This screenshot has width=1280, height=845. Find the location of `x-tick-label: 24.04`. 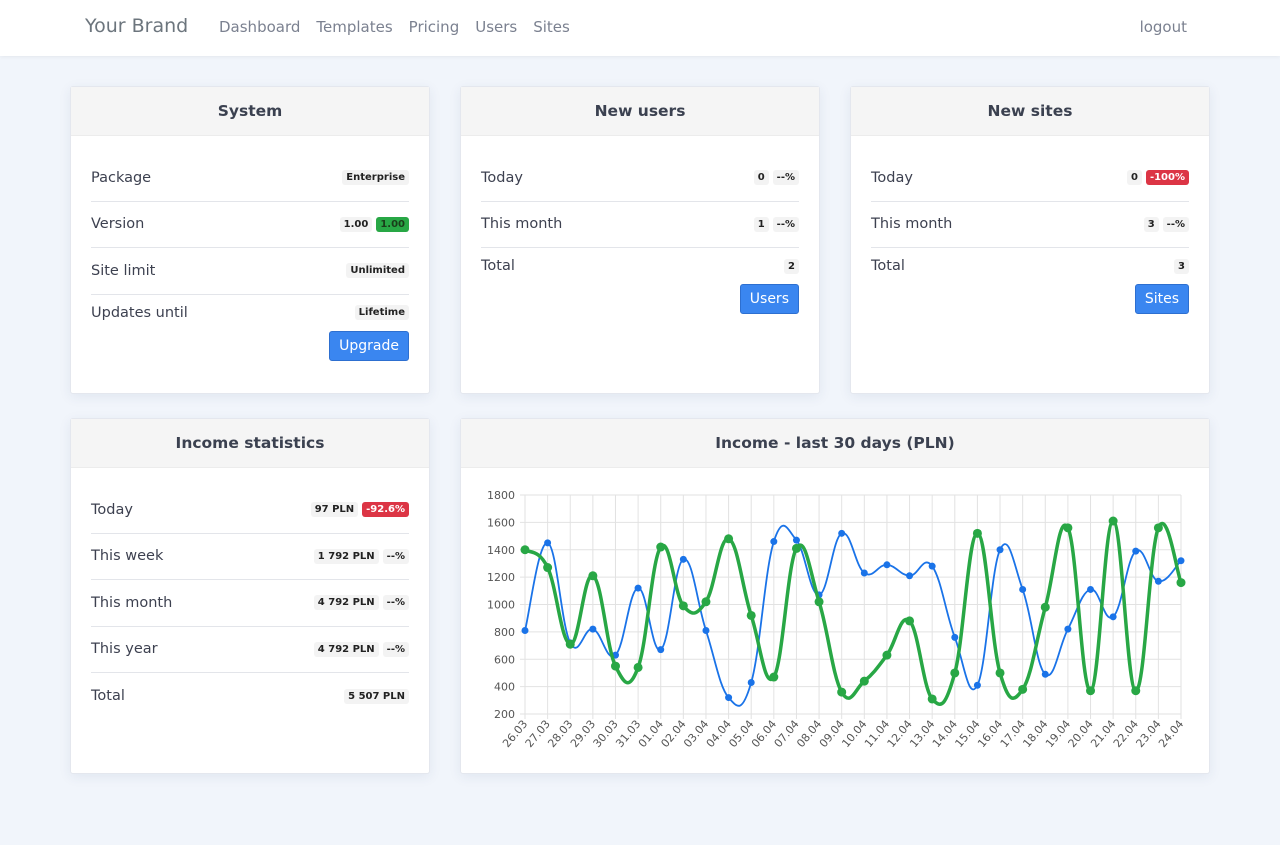

x-tick-label: 24.04 is located at coordinates (1171, 734).